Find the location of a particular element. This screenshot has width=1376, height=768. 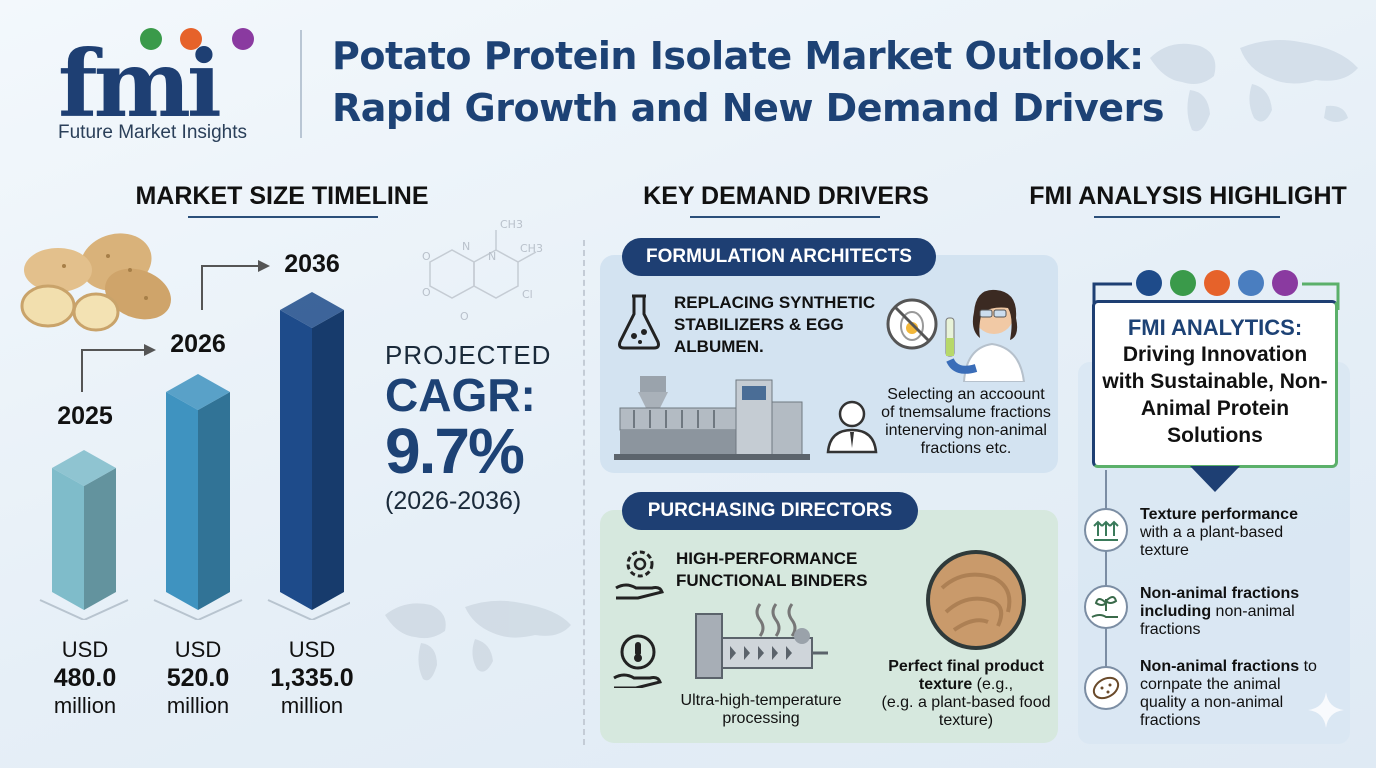

logo-dot-green is located at coordinates (151, 39).